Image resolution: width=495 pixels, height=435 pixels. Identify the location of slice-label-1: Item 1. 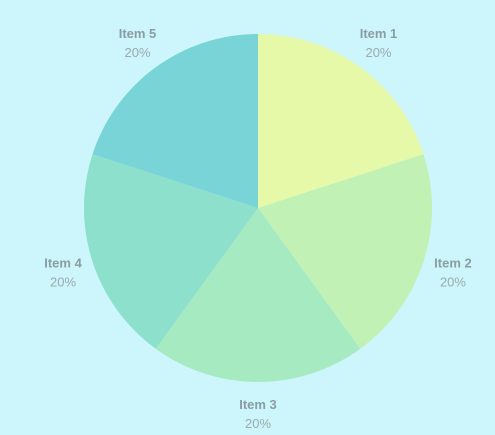
(379, 33).